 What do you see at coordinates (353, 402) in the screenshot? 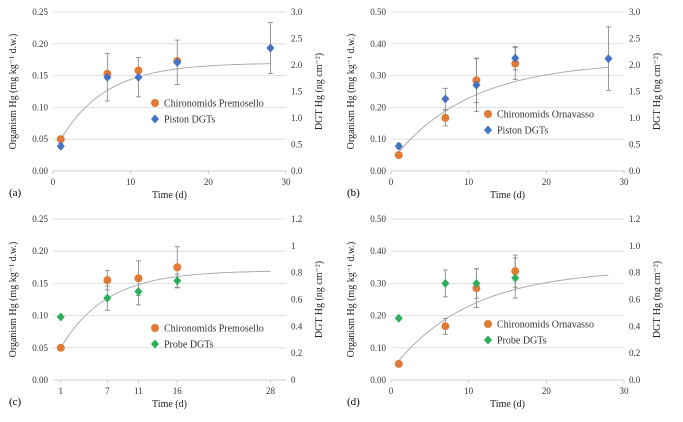
I see `panel-label: (d)` at bounding box center [353, 402].